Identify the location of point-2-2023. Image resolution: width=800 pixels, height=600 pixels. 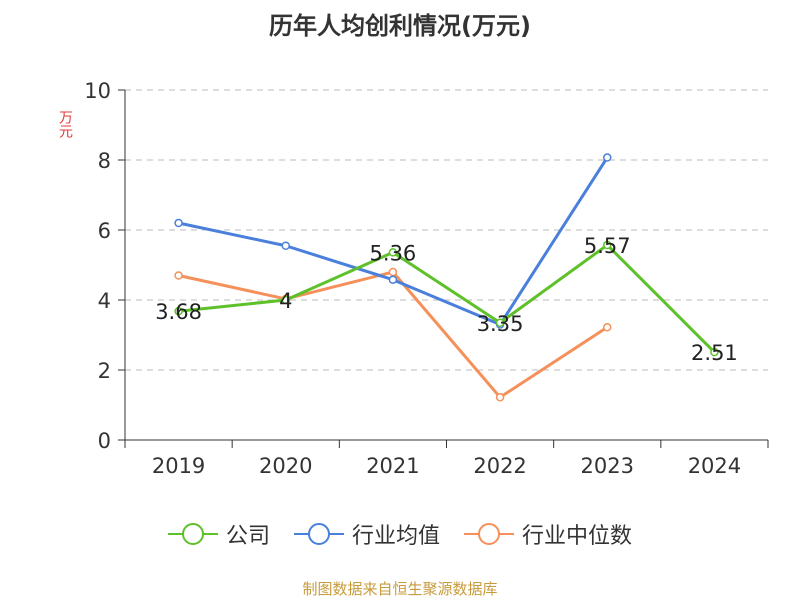
(607, 327).